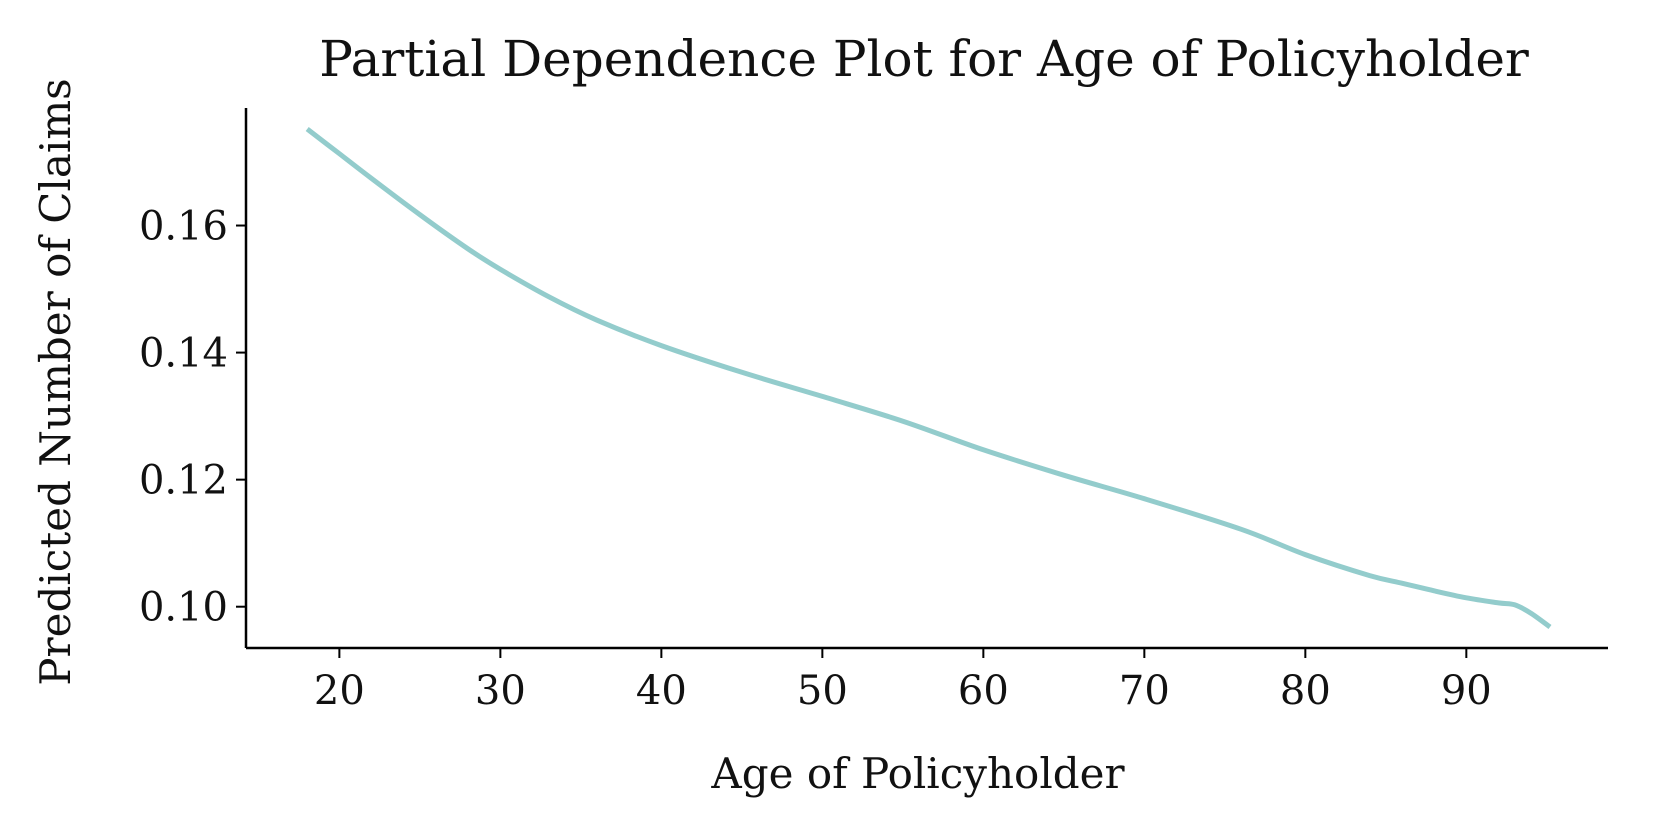 Image resolution: width=1662 pixels, height=830 pixels. I want to click on x-tick-label: 30, so click(500, 691).